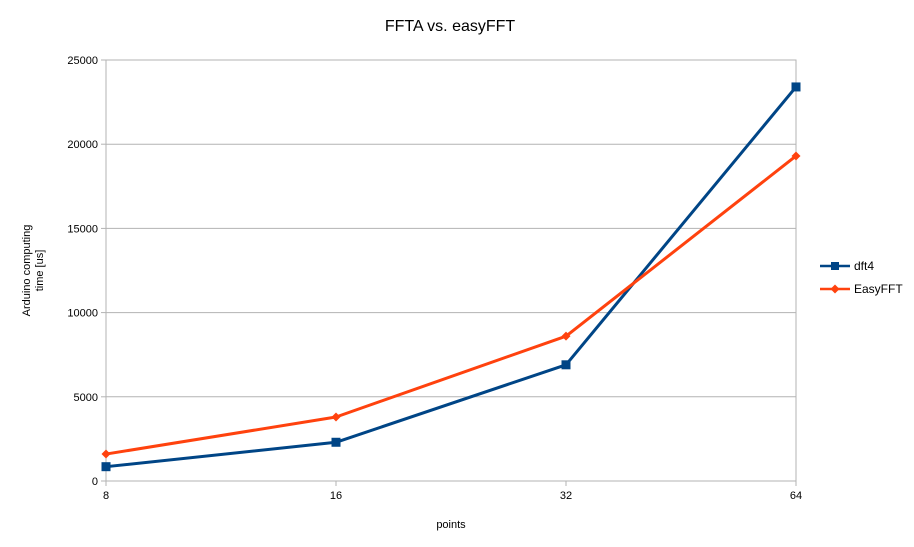  Describe the element at coordinates (566, 496) in the screenshot. I see `x-tick-label: 32` at that location.